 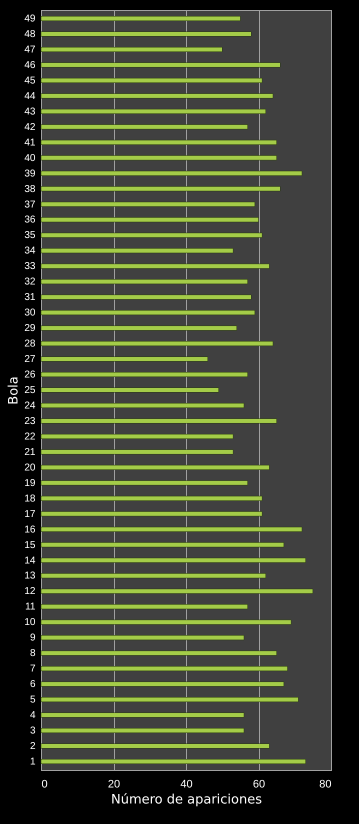 I want to click on x-tick-label: 0, so click(x=45, y=784).